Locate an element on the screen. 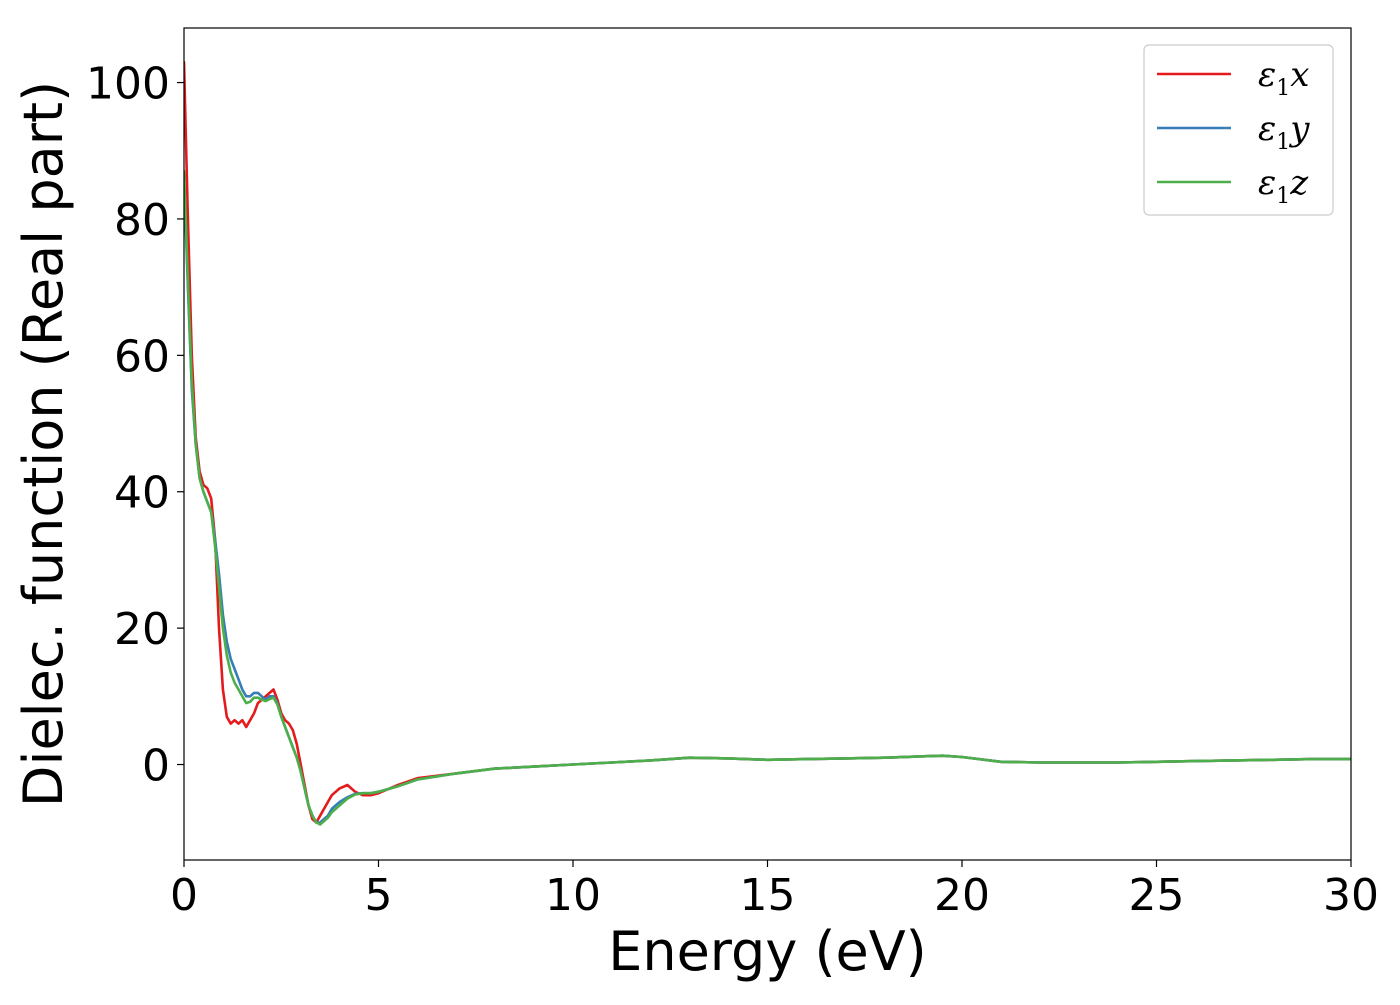 The height and width of the screenshot is (1005, 1400). legend-box is located at coordinates (1238, 130).